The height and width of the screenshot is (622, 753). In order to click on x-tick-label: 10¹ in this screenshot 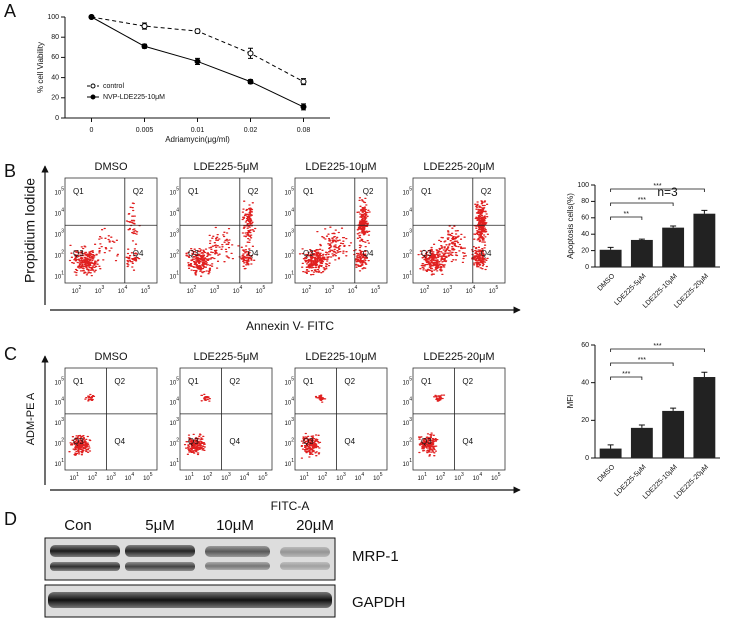, I will do `click(189, 476)`.